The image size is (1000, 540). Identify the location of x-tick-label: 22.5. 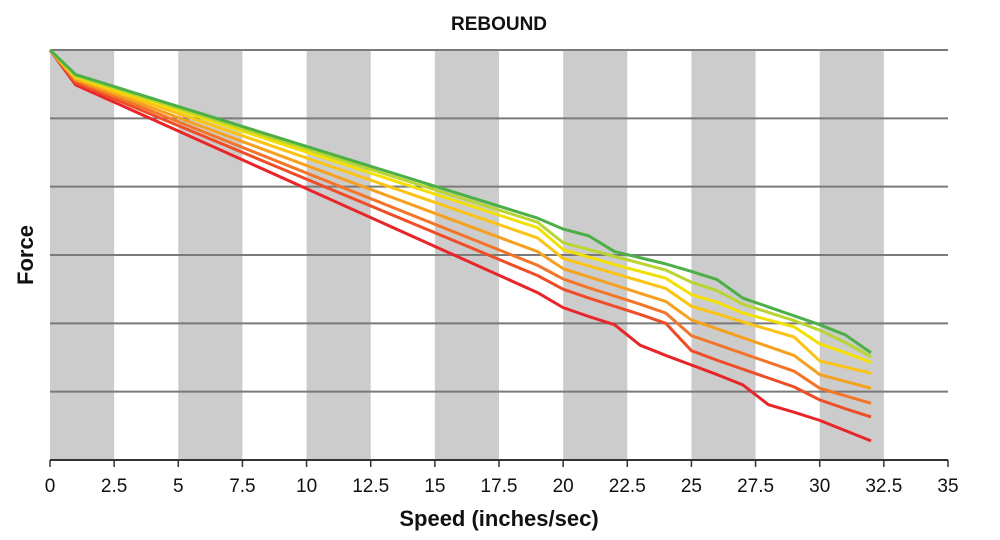
(627, 486).